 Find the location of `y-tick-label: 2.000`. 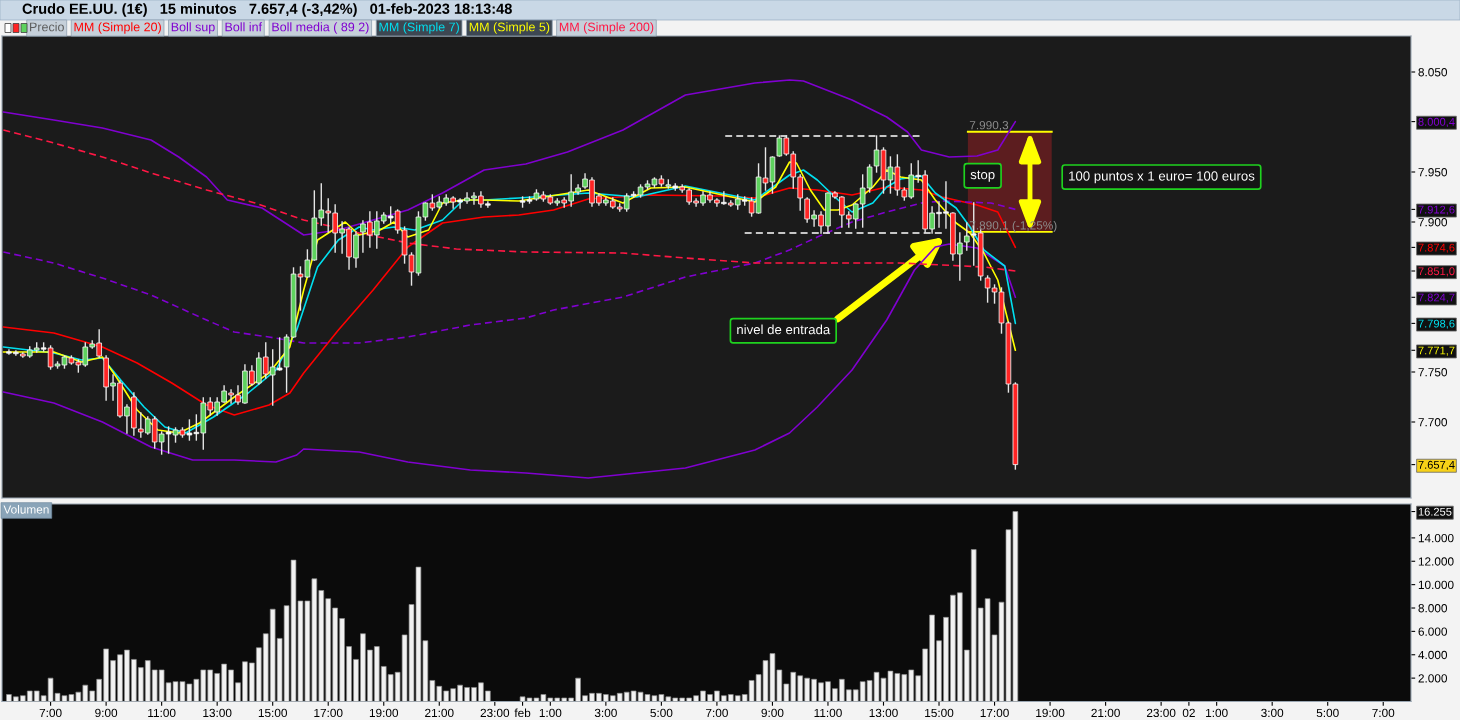

y-tick-label: 2.000 is located at coordinates (1433, 678).